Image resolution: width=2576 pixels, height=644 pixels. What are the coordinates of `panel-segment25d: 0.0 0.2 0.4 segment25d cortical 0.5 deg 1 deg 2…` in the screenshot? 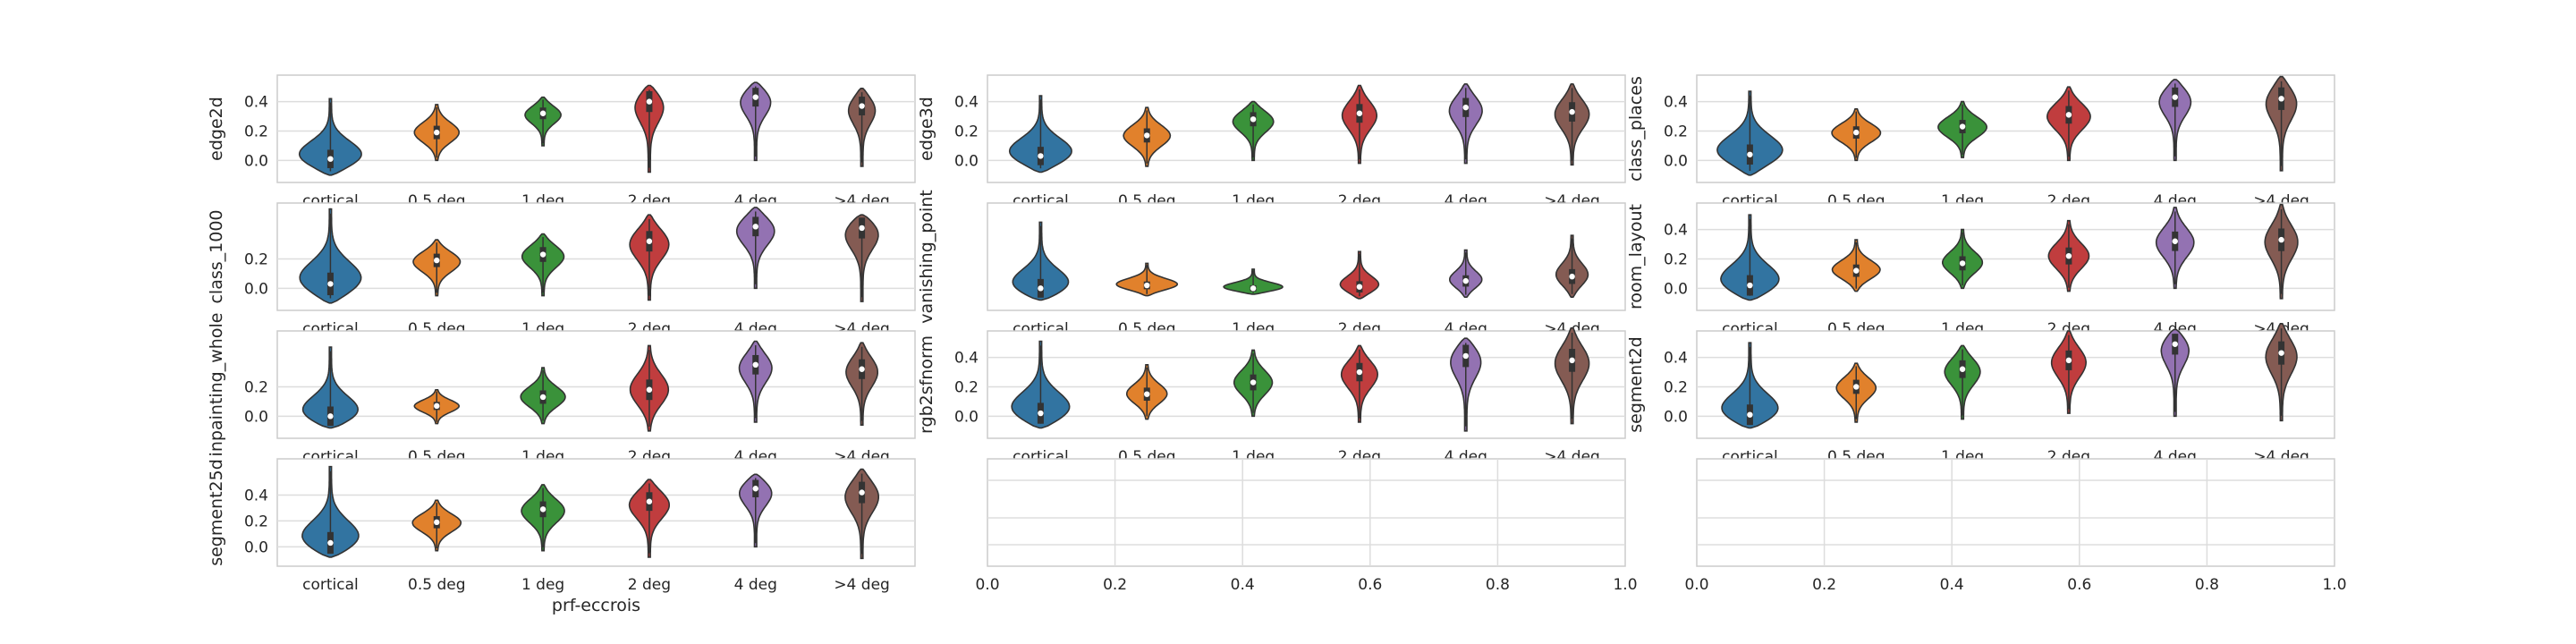 It's located at (561, 536).